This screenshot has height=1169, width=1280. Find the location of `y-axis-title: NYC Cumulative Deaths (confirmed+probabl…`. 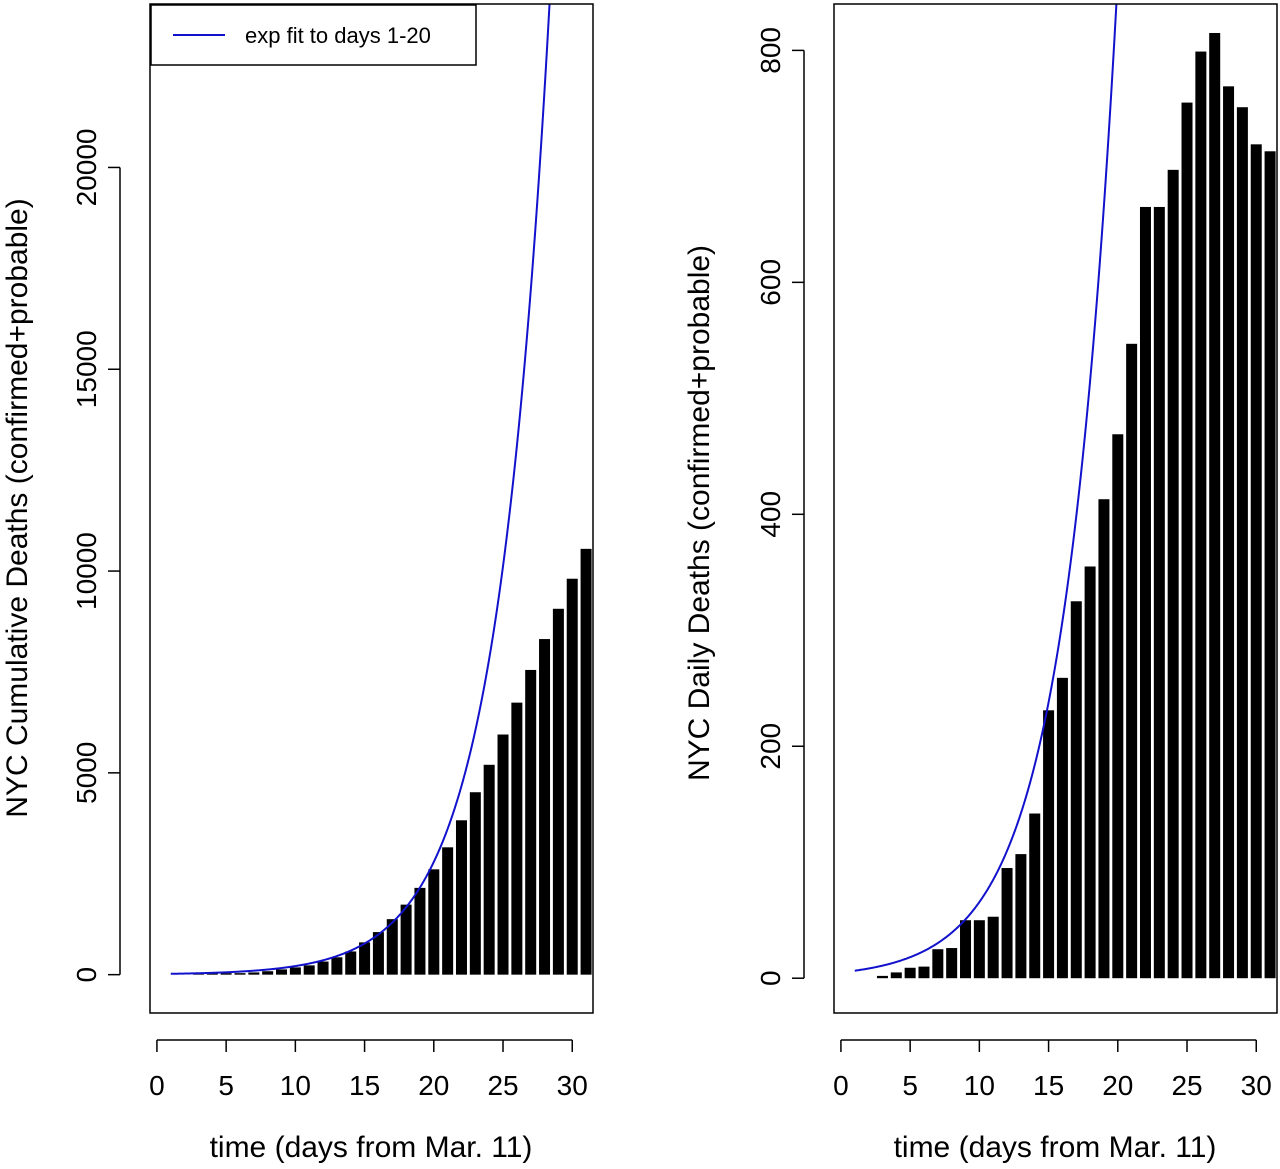

y-axis-title: NYC Cumulative Deaths (confirmed+probabl… is located at coordinates (17, 507).